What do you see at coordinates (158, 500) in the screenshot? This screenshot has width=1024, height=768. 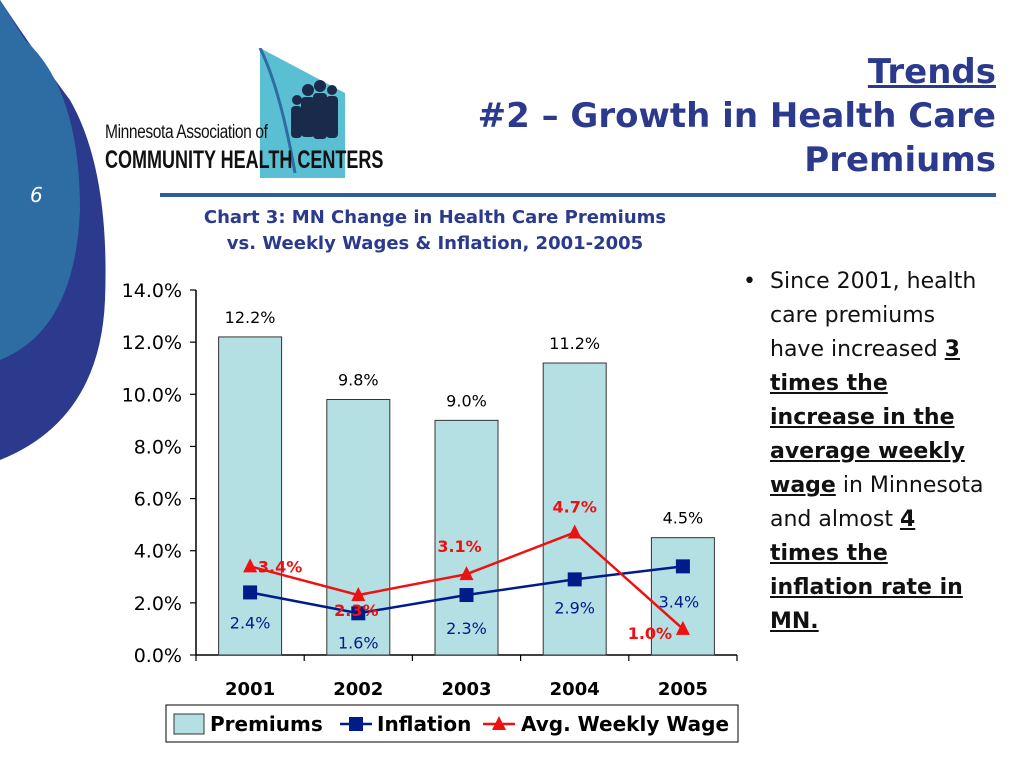 I see `y-tick-label: 6.0%` at bounding box center [158, 500].